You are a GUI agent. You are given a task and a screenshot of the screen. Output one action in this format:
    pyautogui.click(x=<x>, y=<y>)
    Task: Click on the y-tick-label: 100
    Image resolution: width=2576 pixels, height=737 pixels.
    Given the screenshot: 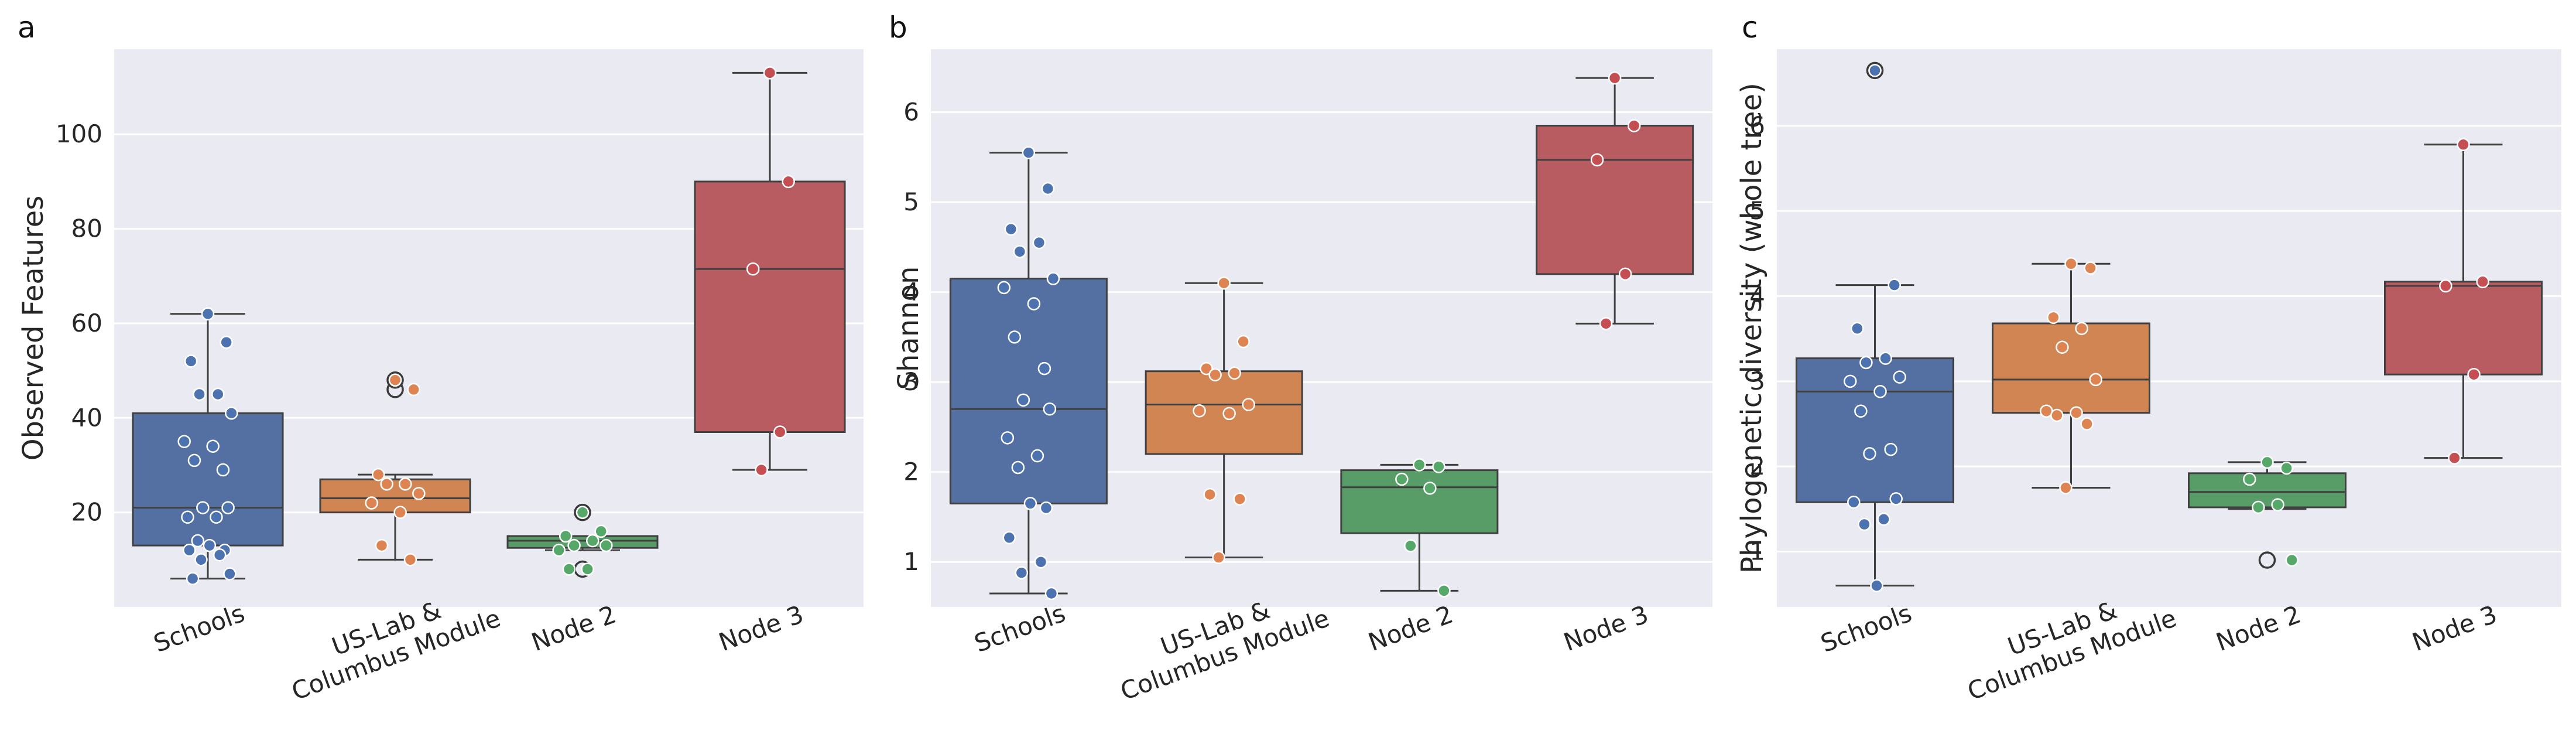 What is the action you would take?
    pyautogui.click(x=79, y=134)
    